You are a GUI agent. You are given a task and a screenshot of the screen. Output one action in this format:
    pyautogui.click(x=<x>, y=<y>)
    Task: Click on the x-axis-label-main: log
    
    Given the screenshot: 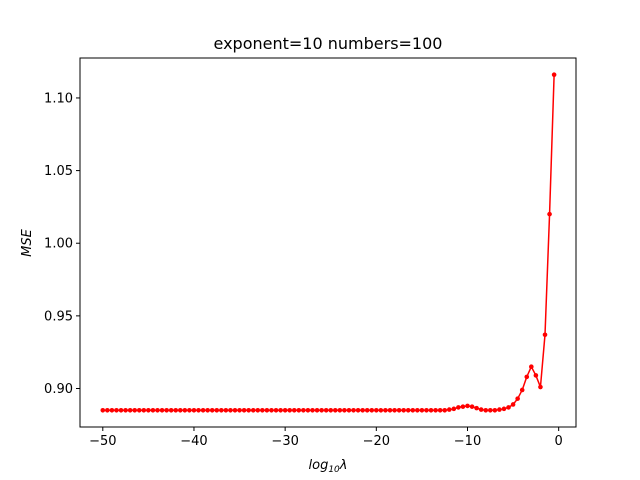 What is the action you would take?
    pyautogui.click(x=319, y=465)
    